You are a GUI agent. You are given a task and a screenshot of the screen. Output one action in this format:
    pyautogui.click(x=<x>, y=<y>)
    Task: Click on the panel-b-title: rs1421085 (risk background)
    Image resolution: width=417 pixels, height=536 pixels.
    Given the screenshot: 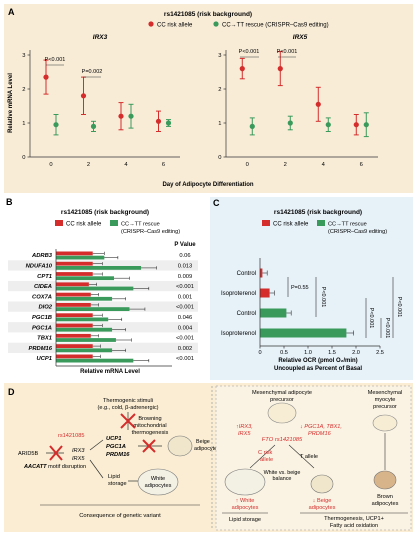 What is the action you would take?
    pyautogui.click(x=105, y=212)
    